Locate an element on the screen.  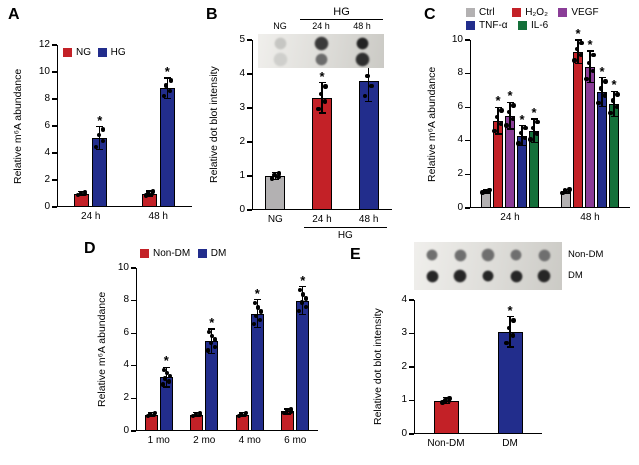
x-tick-label: 4 mo is located at coordinates (249, 440).